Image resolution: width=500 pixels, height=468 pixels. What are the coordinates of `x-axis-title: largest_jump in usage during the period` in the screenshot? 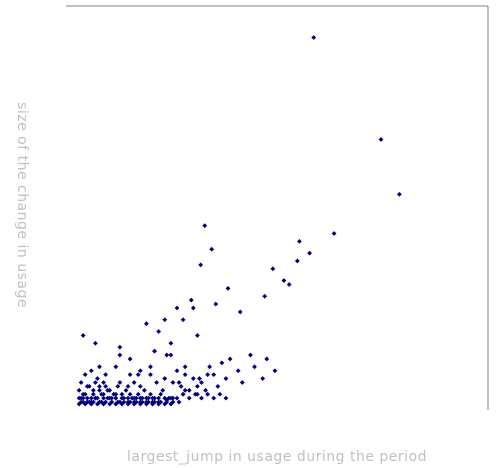 It's located at (277, 457).